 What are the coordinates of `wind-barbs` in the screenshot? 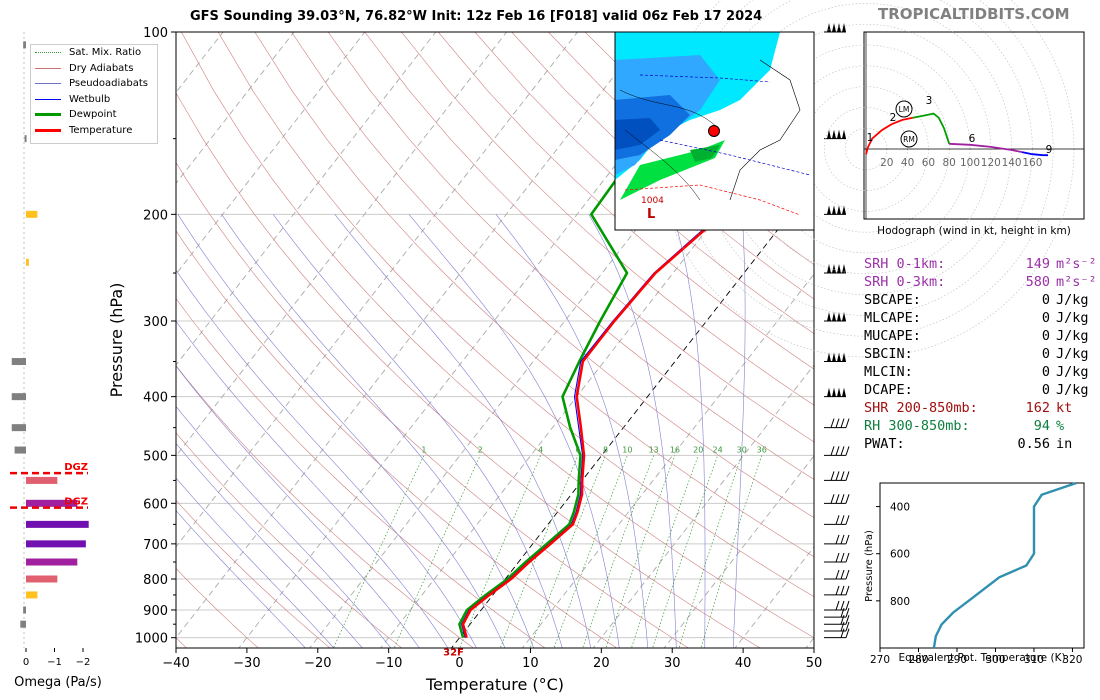 It's located at (837, 331).